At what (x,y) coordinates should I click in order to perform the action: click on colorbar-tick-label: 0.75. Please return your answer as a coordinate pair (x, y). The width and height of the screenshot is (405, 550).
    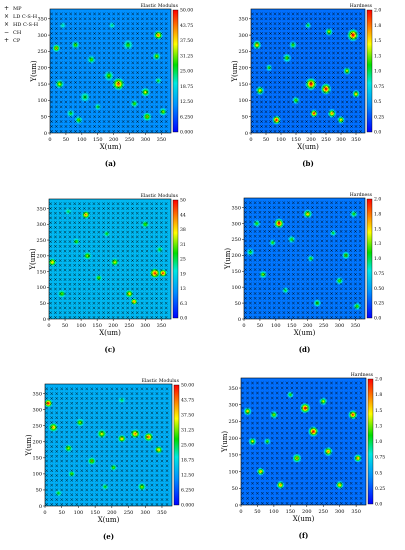
    Looking at the image, I should click on (380, 458).